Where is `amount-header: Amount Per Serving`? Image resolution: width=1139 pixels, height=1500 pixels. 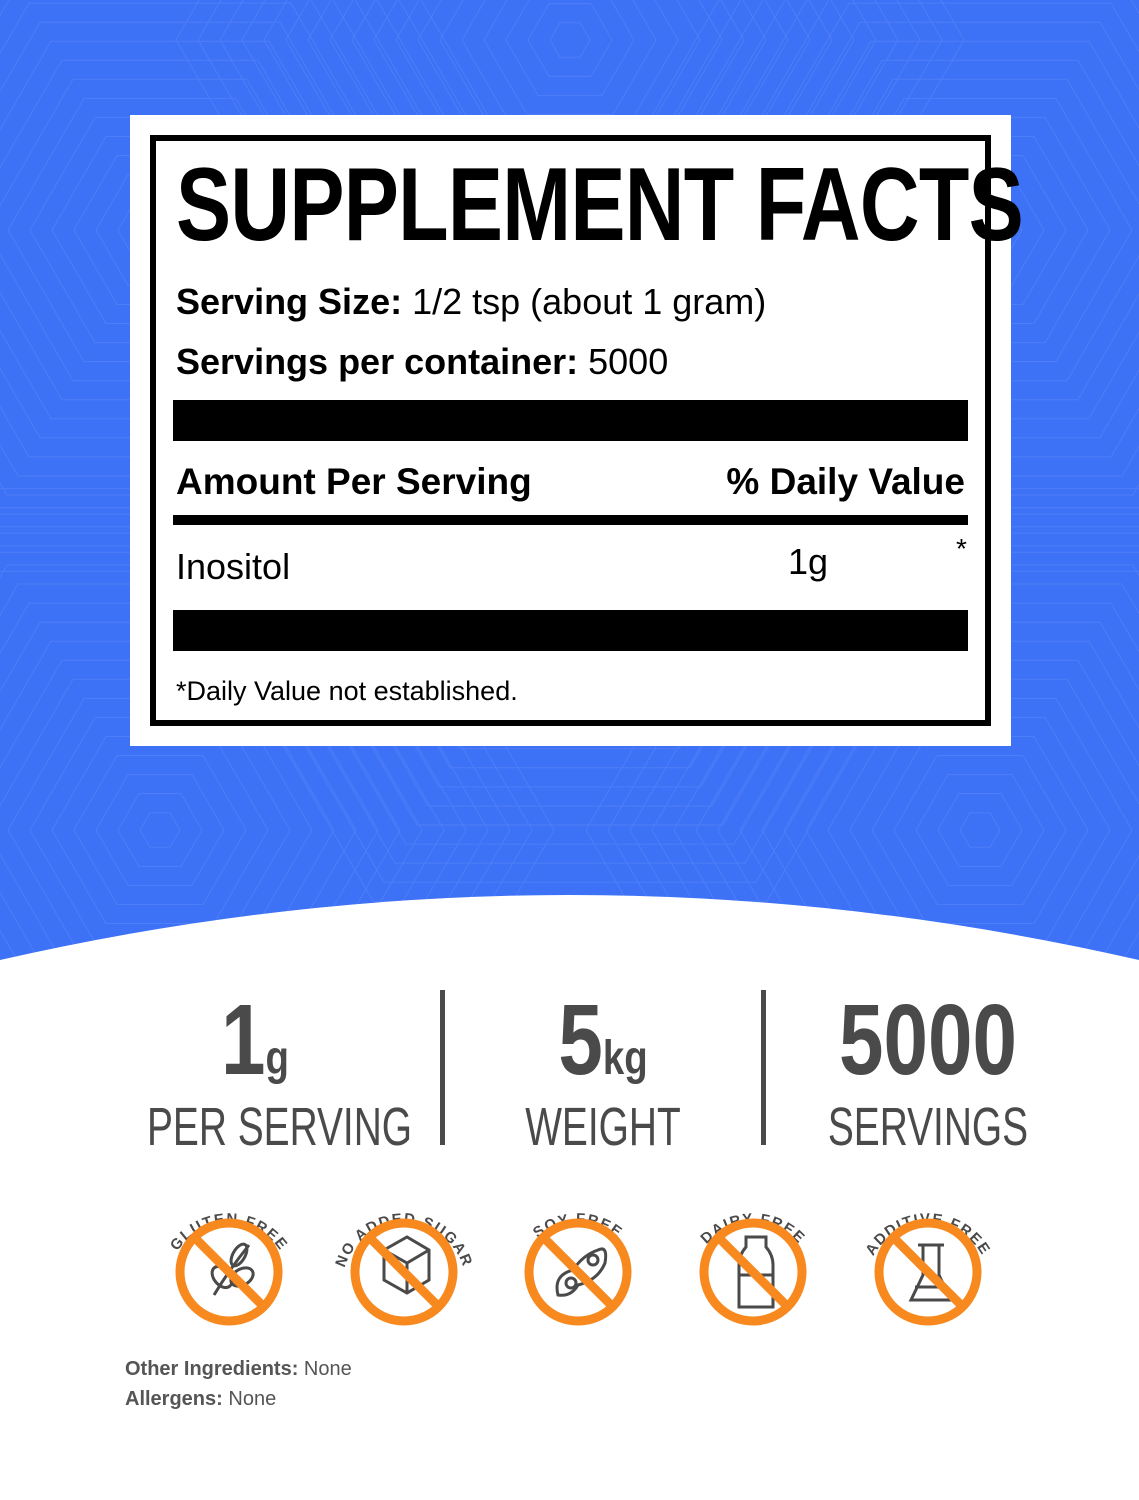
amount-header: Amount Per Serving is located at coordinates (354, 481).